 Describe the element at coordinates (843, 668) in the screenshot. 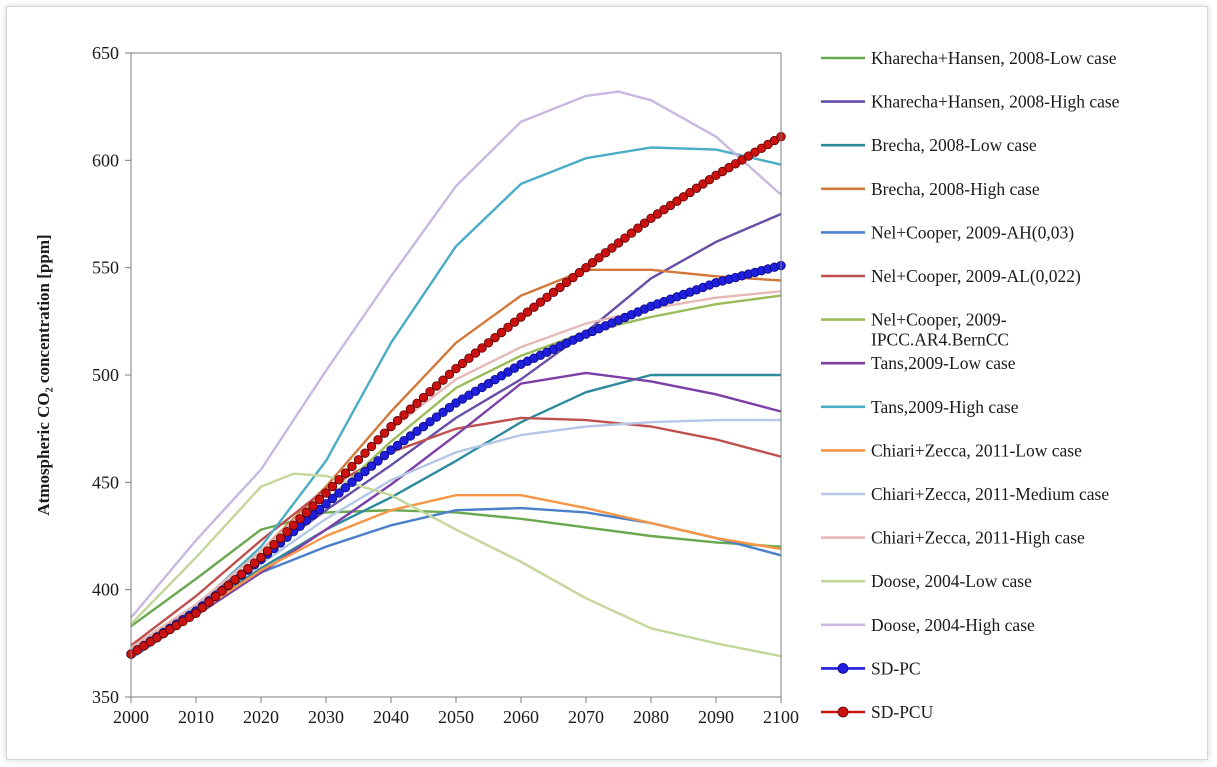

I see `legend-marker` at that location.